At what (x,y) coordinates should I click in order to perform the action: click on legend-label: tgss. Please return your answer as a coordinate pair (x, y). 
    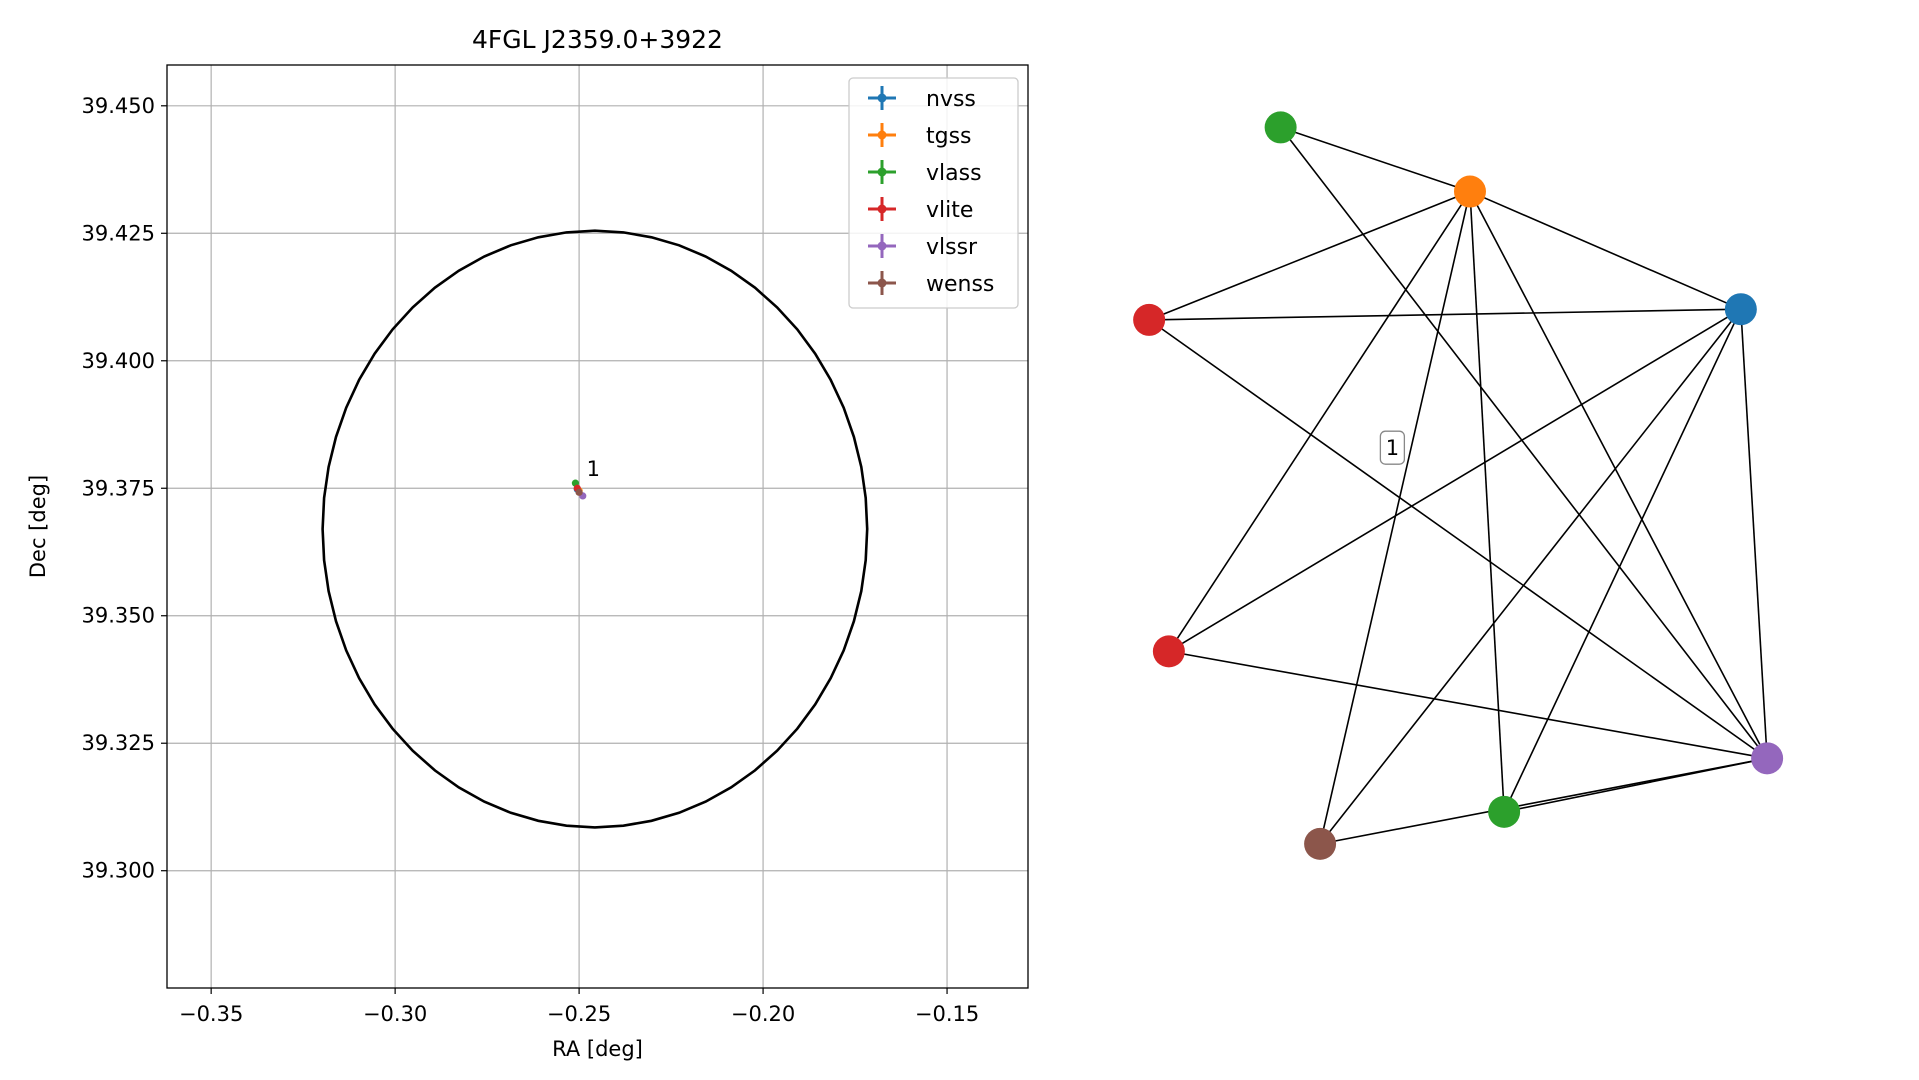
    Looking at the image, I should click on (949, 136).